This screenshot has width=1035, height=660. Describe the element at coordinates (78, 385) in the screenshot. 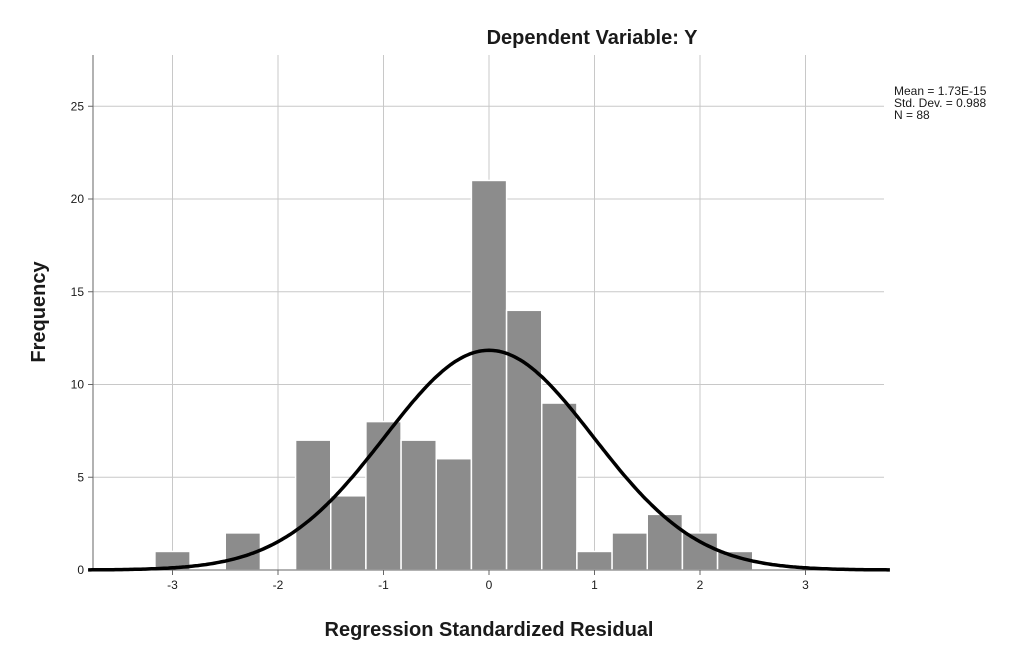

I see `y-tick-label-2: 10` at that location.